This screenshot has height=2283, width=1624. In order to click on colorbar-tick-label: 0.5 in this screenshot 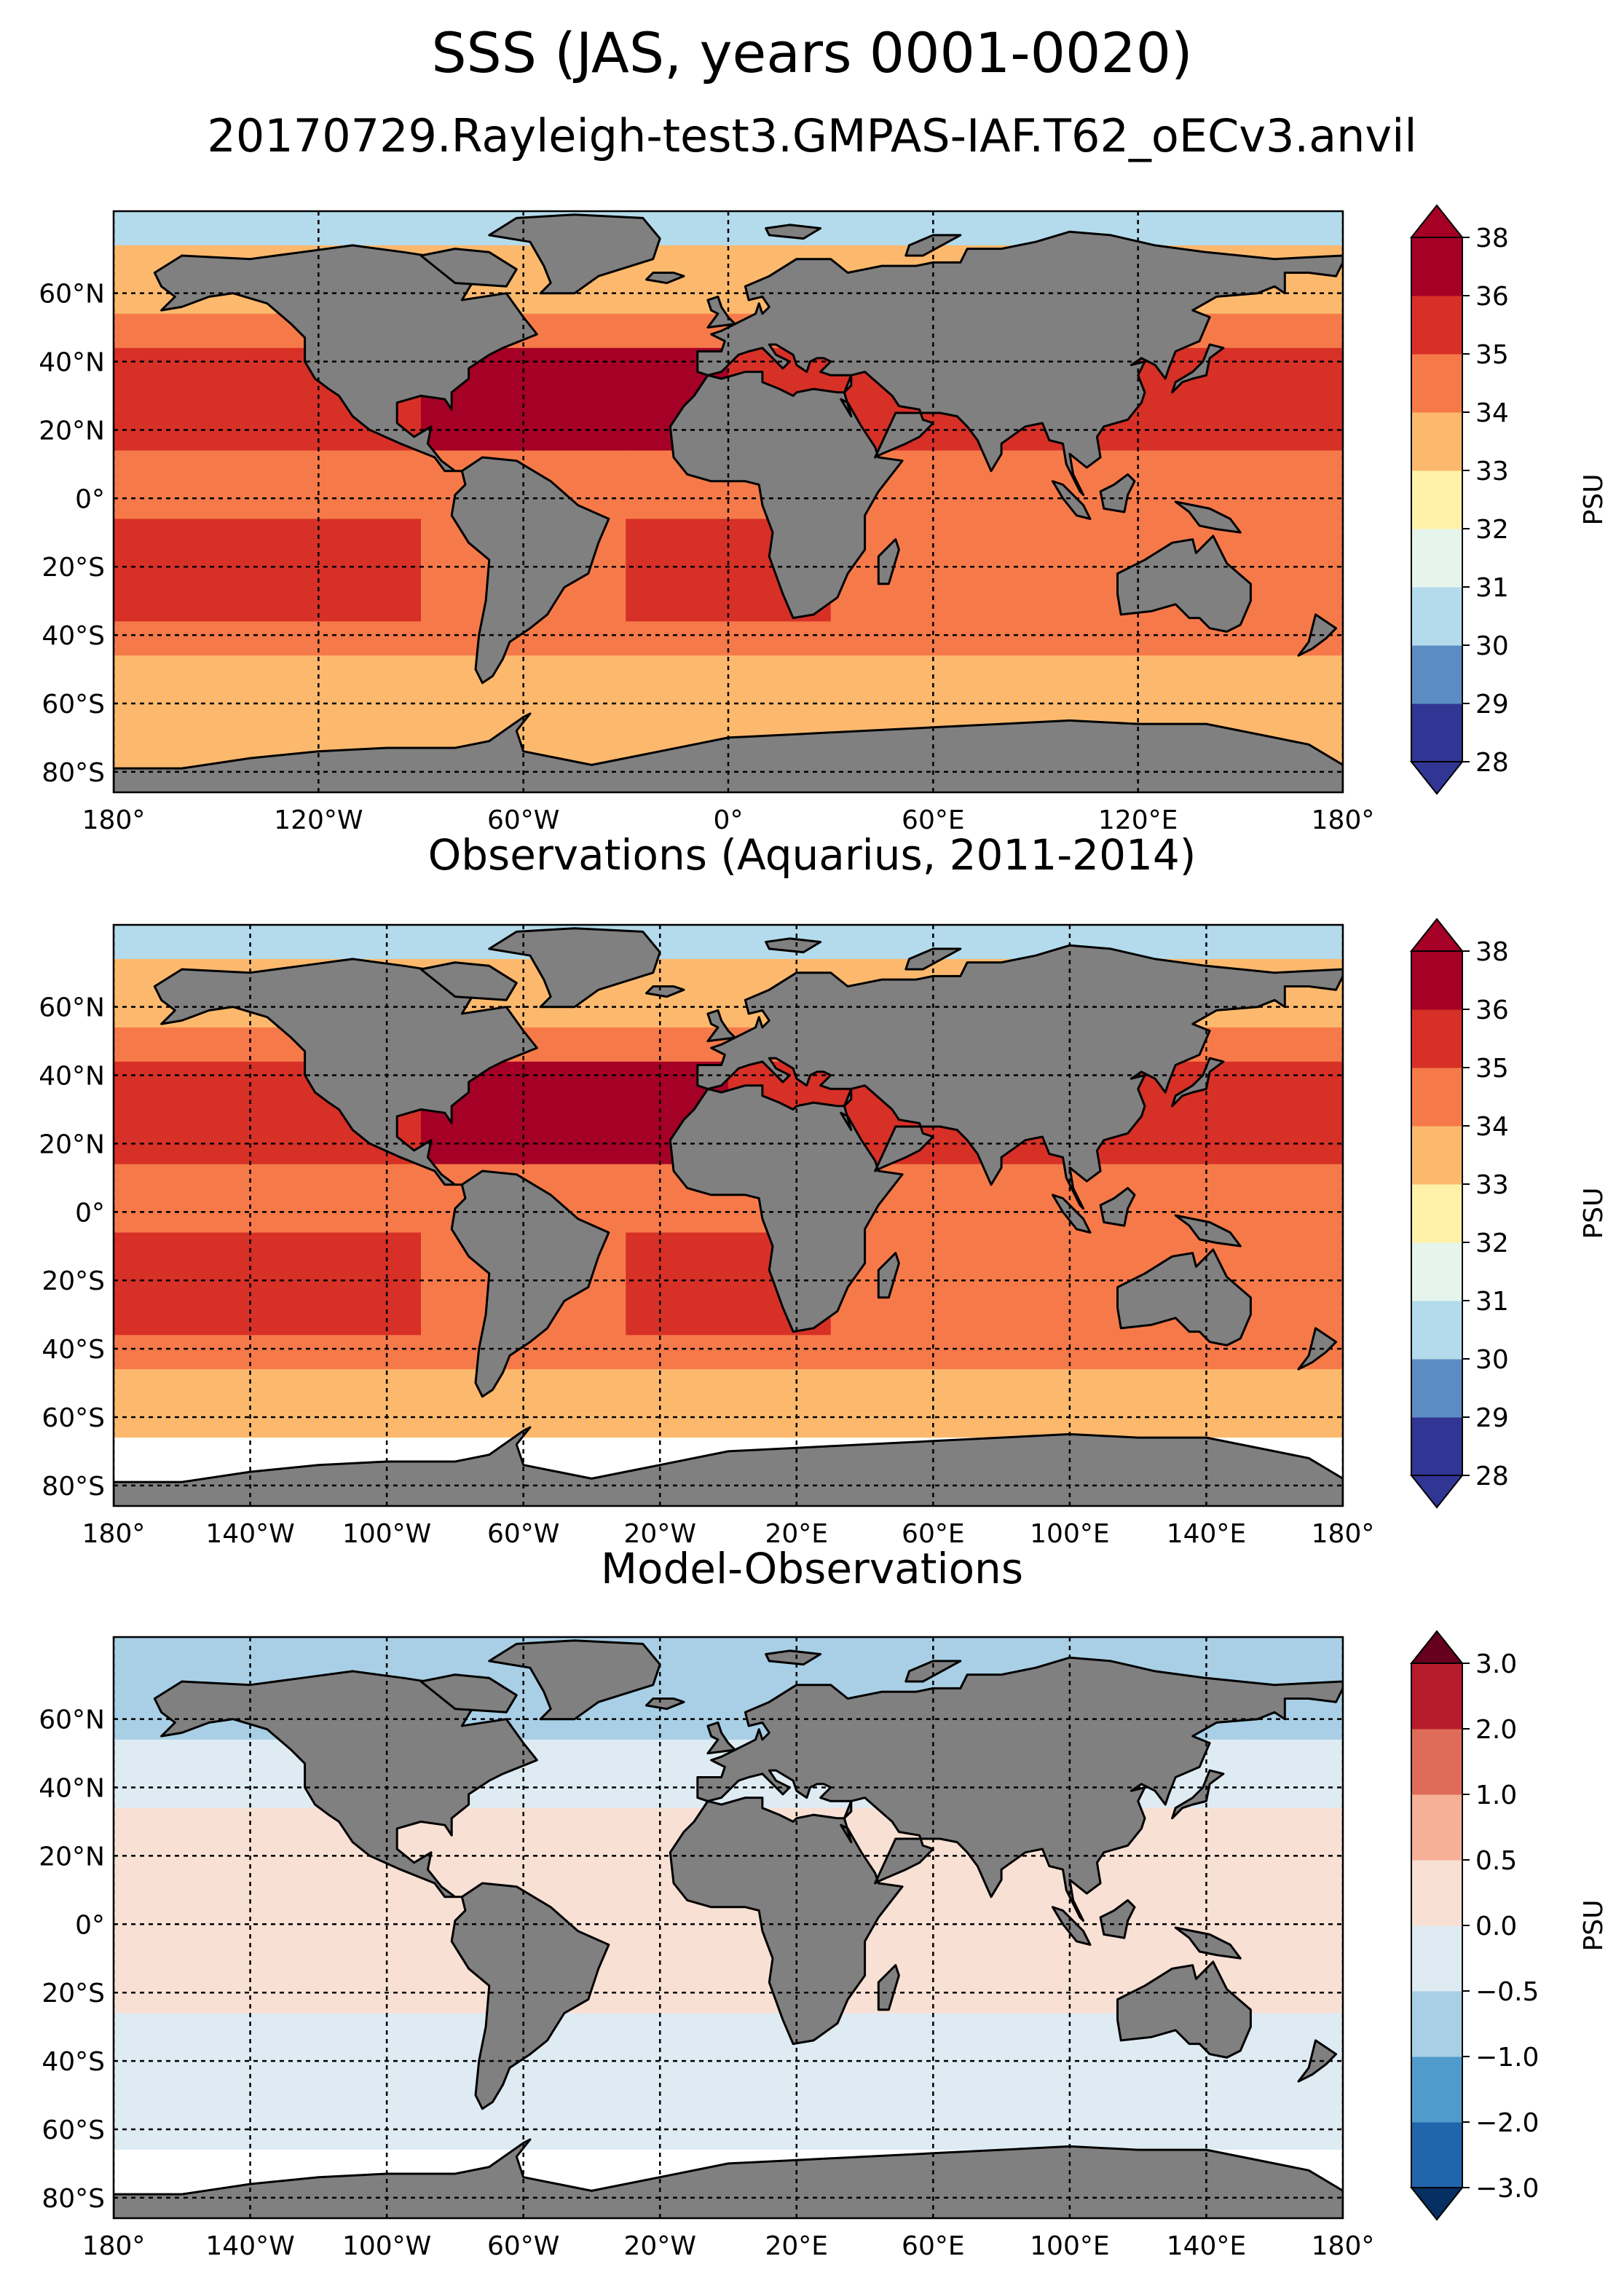, I will do `click(1496, 1861)`.